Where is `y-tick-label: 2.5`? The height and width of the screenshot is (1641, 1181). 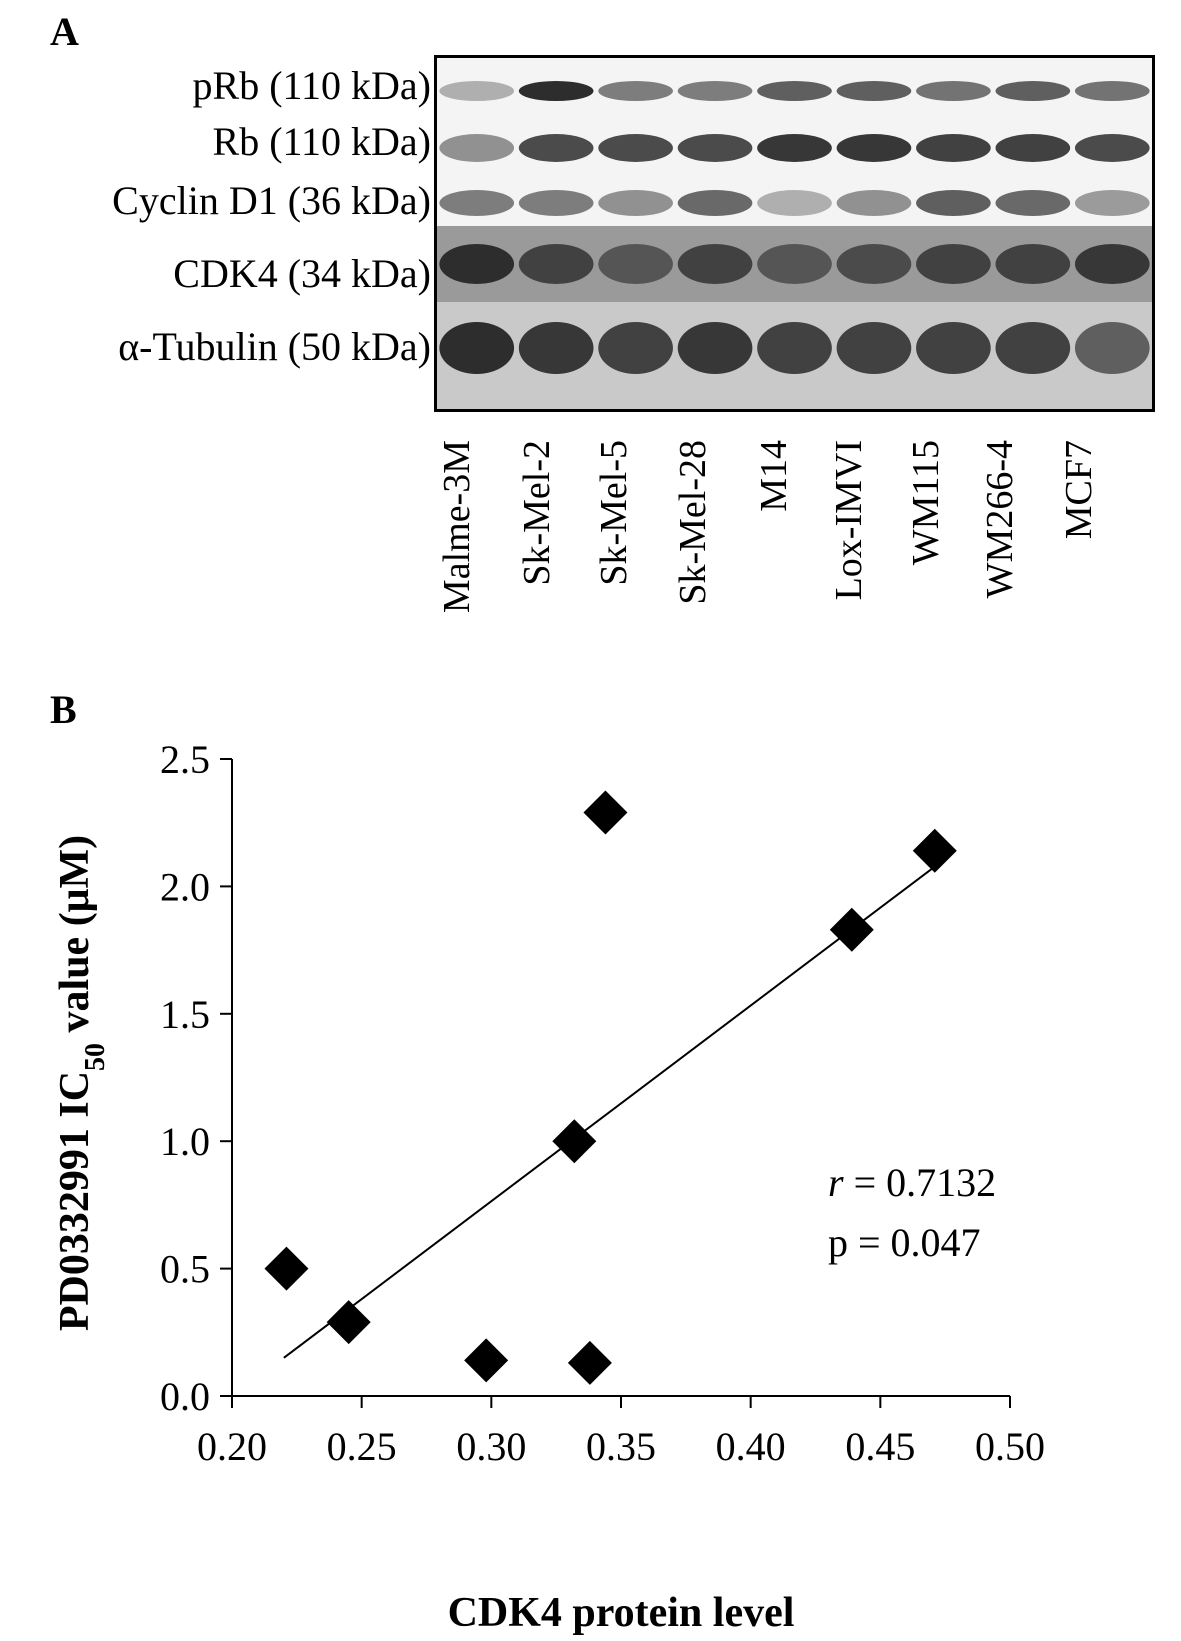
y-tick-label: 2.5 is located at coordinates (185, 759).